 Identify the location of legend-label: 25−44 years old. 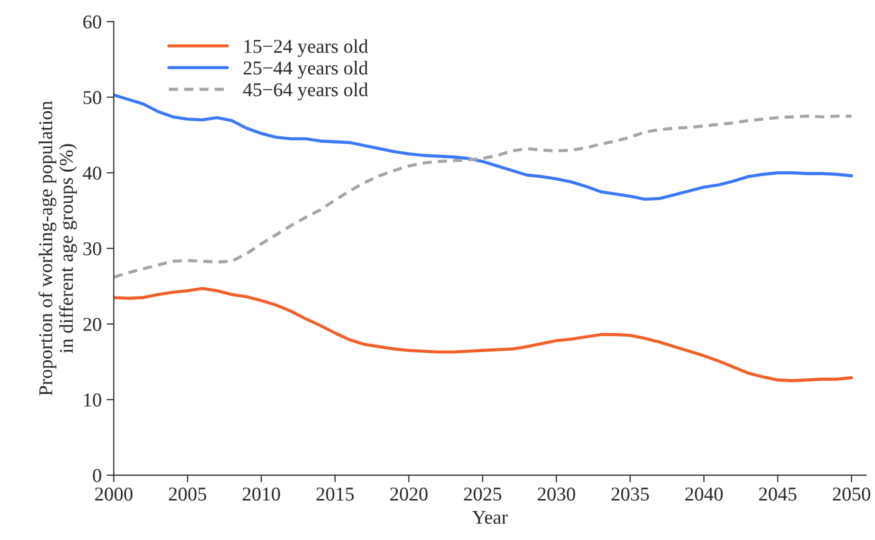
(306, 69).